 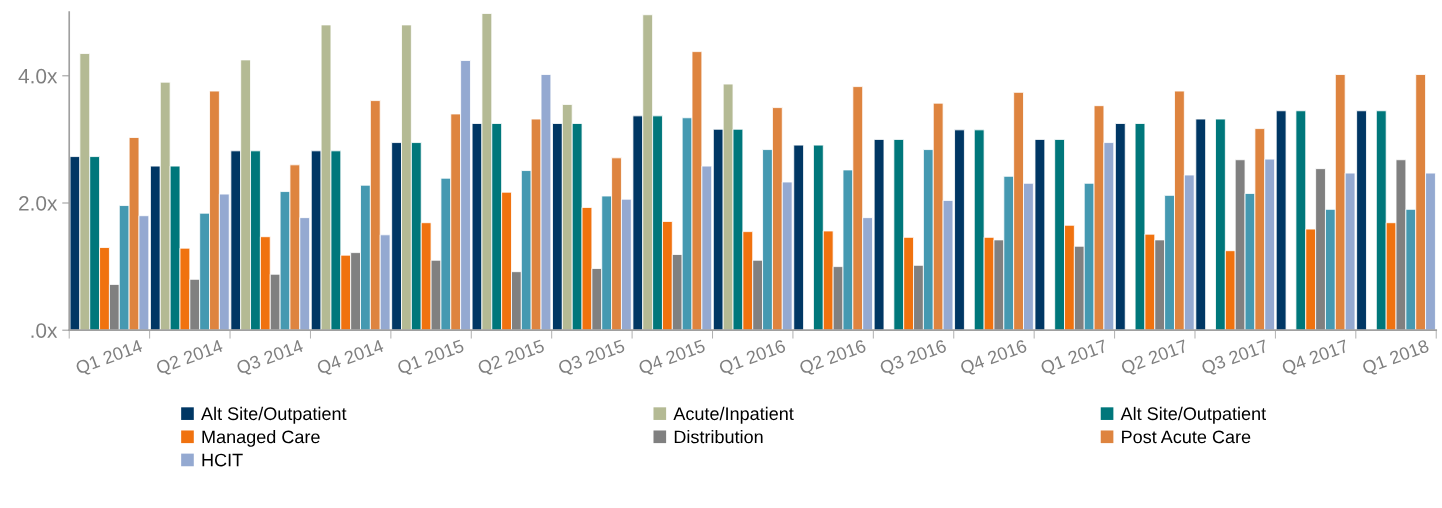 I want to click on x-tick-label: Q4 2014, so click(x=351, y=358).